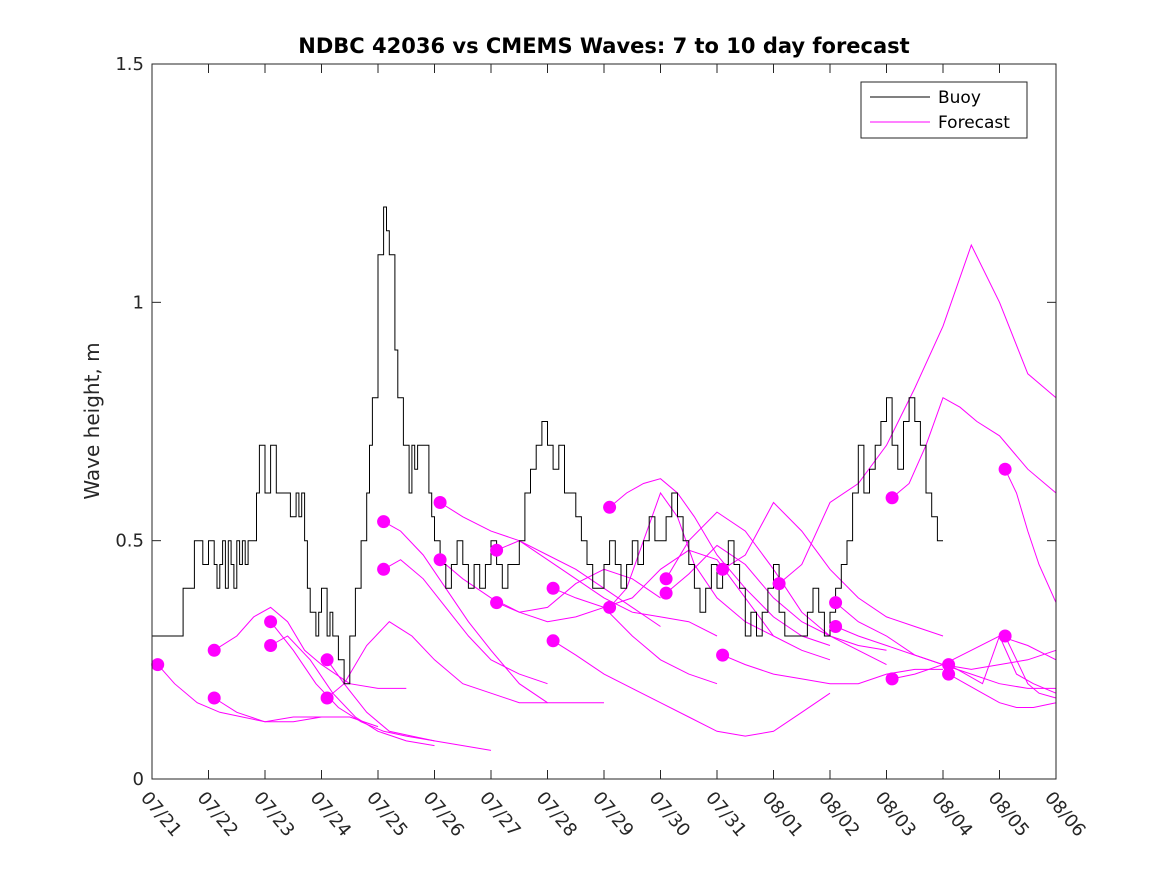 The height and width of the screenshot is (875, 1167). Describe the element at coordinates (974, 123) in the screenshot. I see `legend-label-forecast: Forecast` at that location.